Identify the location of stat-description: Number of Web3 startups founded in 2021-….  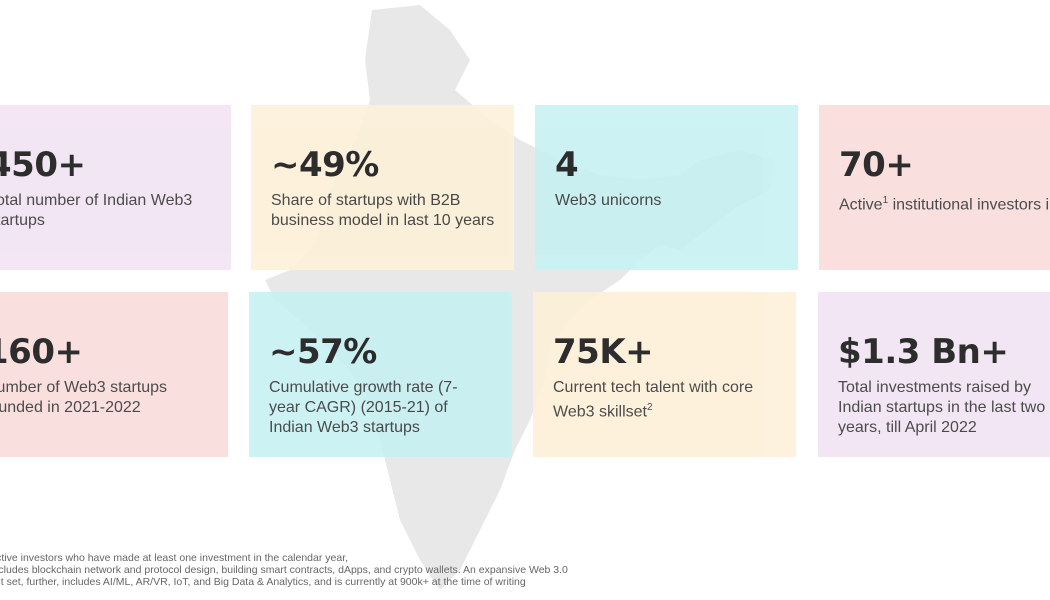
(84, 397).